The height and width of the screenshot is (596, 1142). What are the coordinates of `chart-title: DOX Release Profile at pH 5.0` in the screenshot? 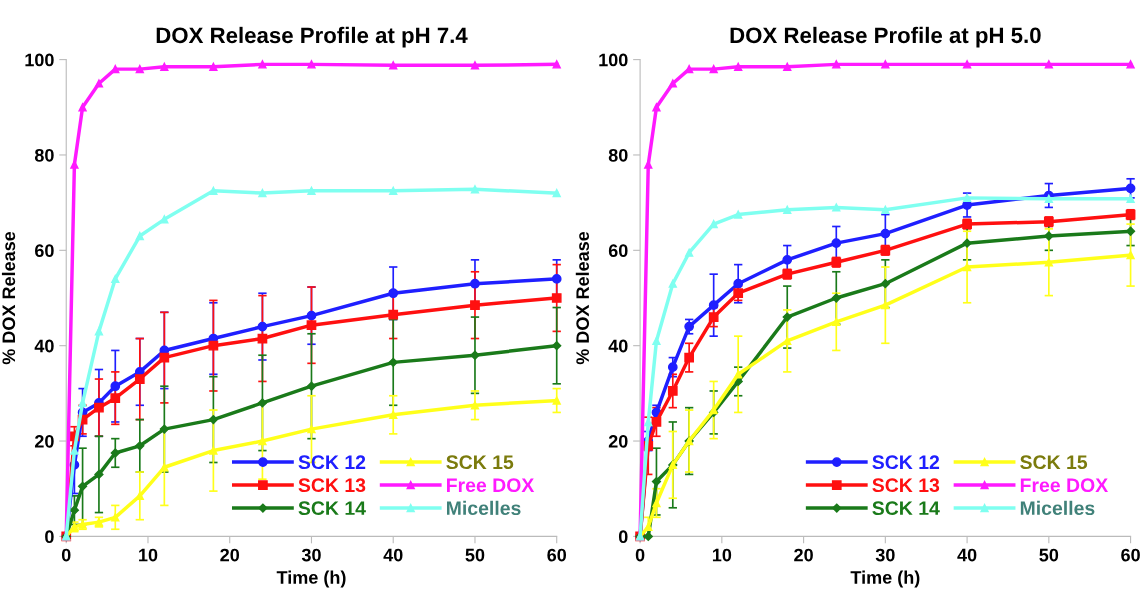 It's located at (885, 37).